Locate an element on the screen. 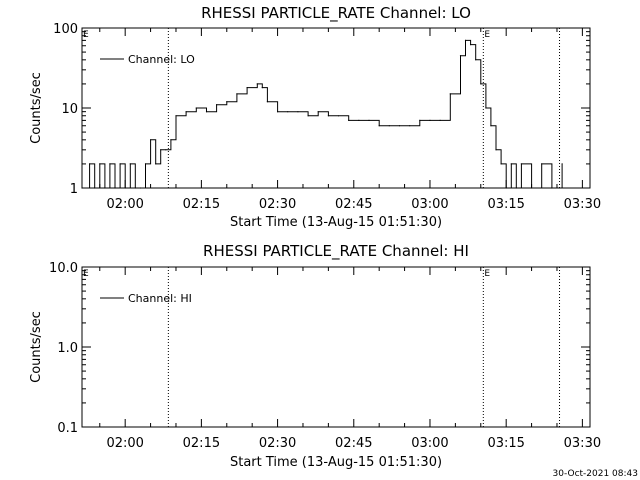 The height and width of the screenshot is (480, 640). y-tick-label: 1 is located at coordinates (74, 189).